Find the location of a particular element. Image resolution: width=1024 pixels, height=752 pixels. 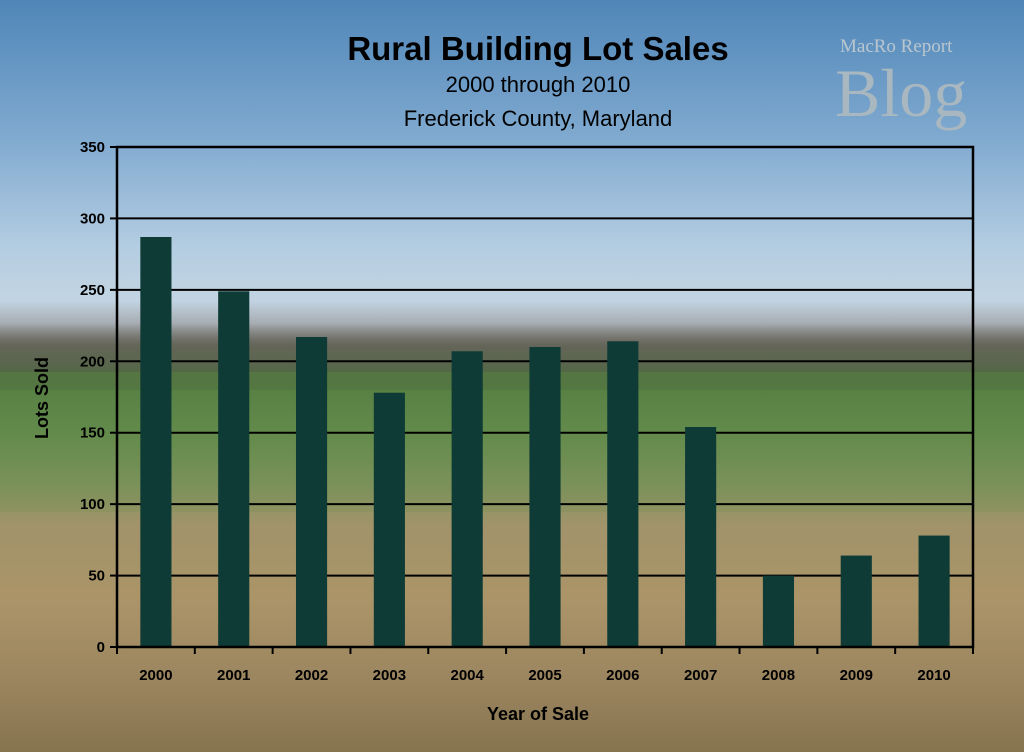

y-axis-label: Lots Sold is located at coordinates (42, 398).